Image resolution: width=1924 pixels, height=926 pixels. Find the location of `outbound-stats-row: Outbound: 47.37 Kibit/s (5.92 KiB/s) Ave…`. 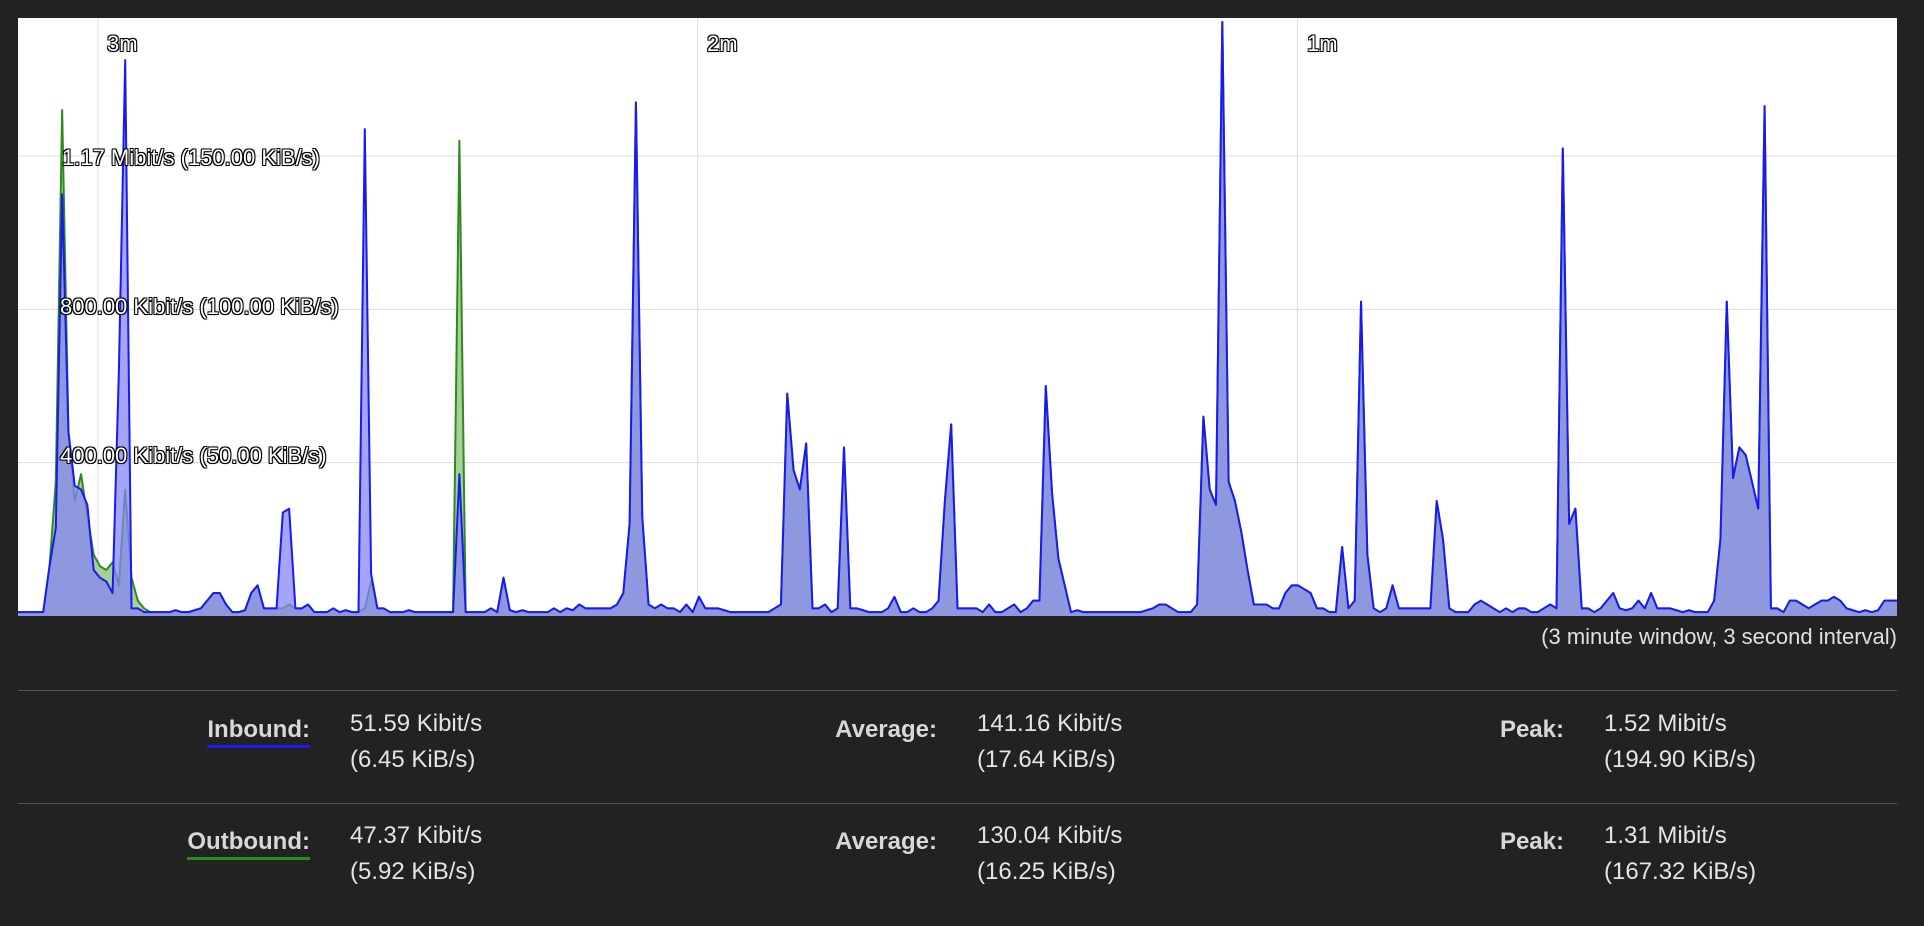

outbound-stats-row: Outbound: 47.37 Kibit/s (5.92 KiB/s) Ave… is located at coordinates (957, 859).